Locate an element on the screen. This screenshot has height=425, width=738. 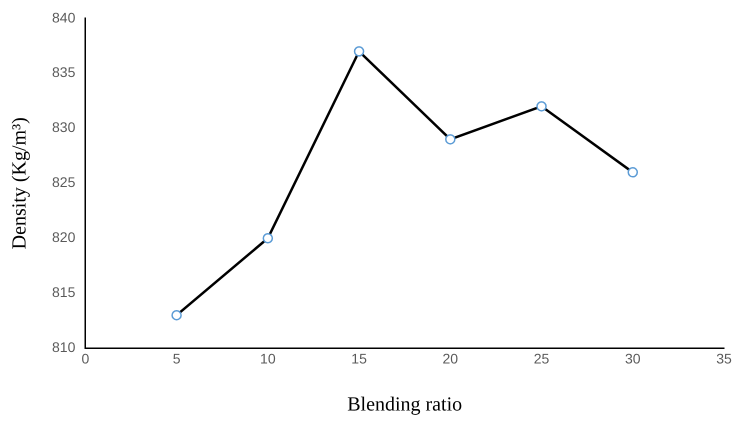
x-tick-label: 15 is located at coordinates (359, 358).